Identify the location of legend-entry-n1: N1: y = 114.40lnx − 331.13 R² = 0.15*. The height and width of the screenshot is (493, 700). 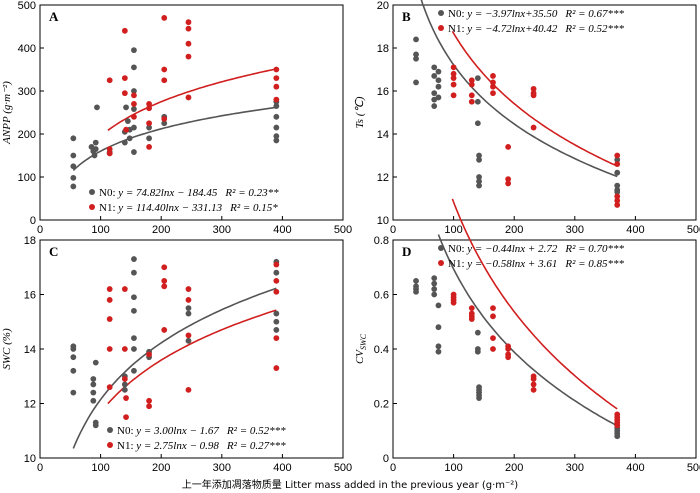
(188, 208).